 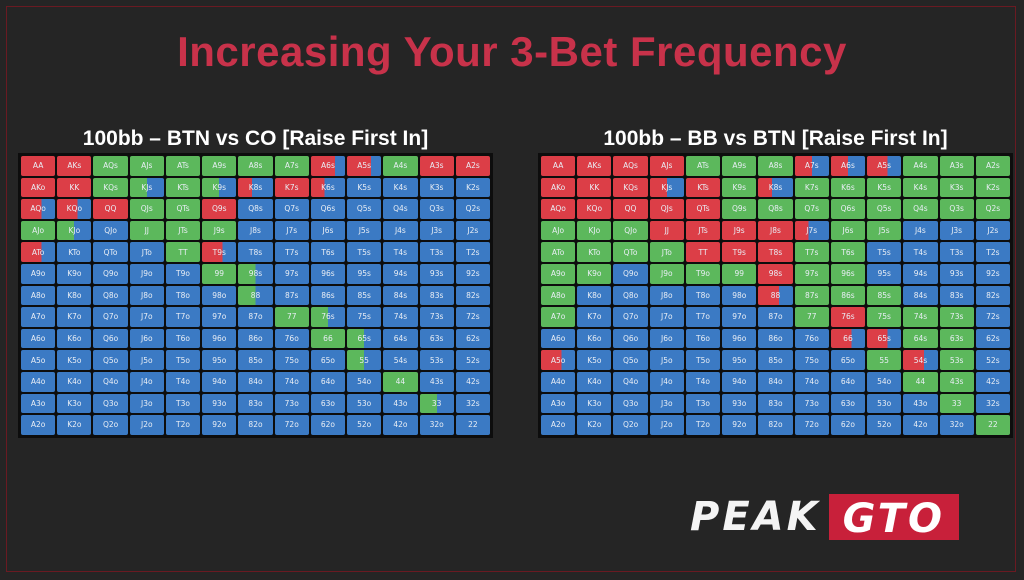 What do you see at coordinates (473, 209) in the screenshot?
I see `hand-label: Q2s` at bounding box center [473, 209].